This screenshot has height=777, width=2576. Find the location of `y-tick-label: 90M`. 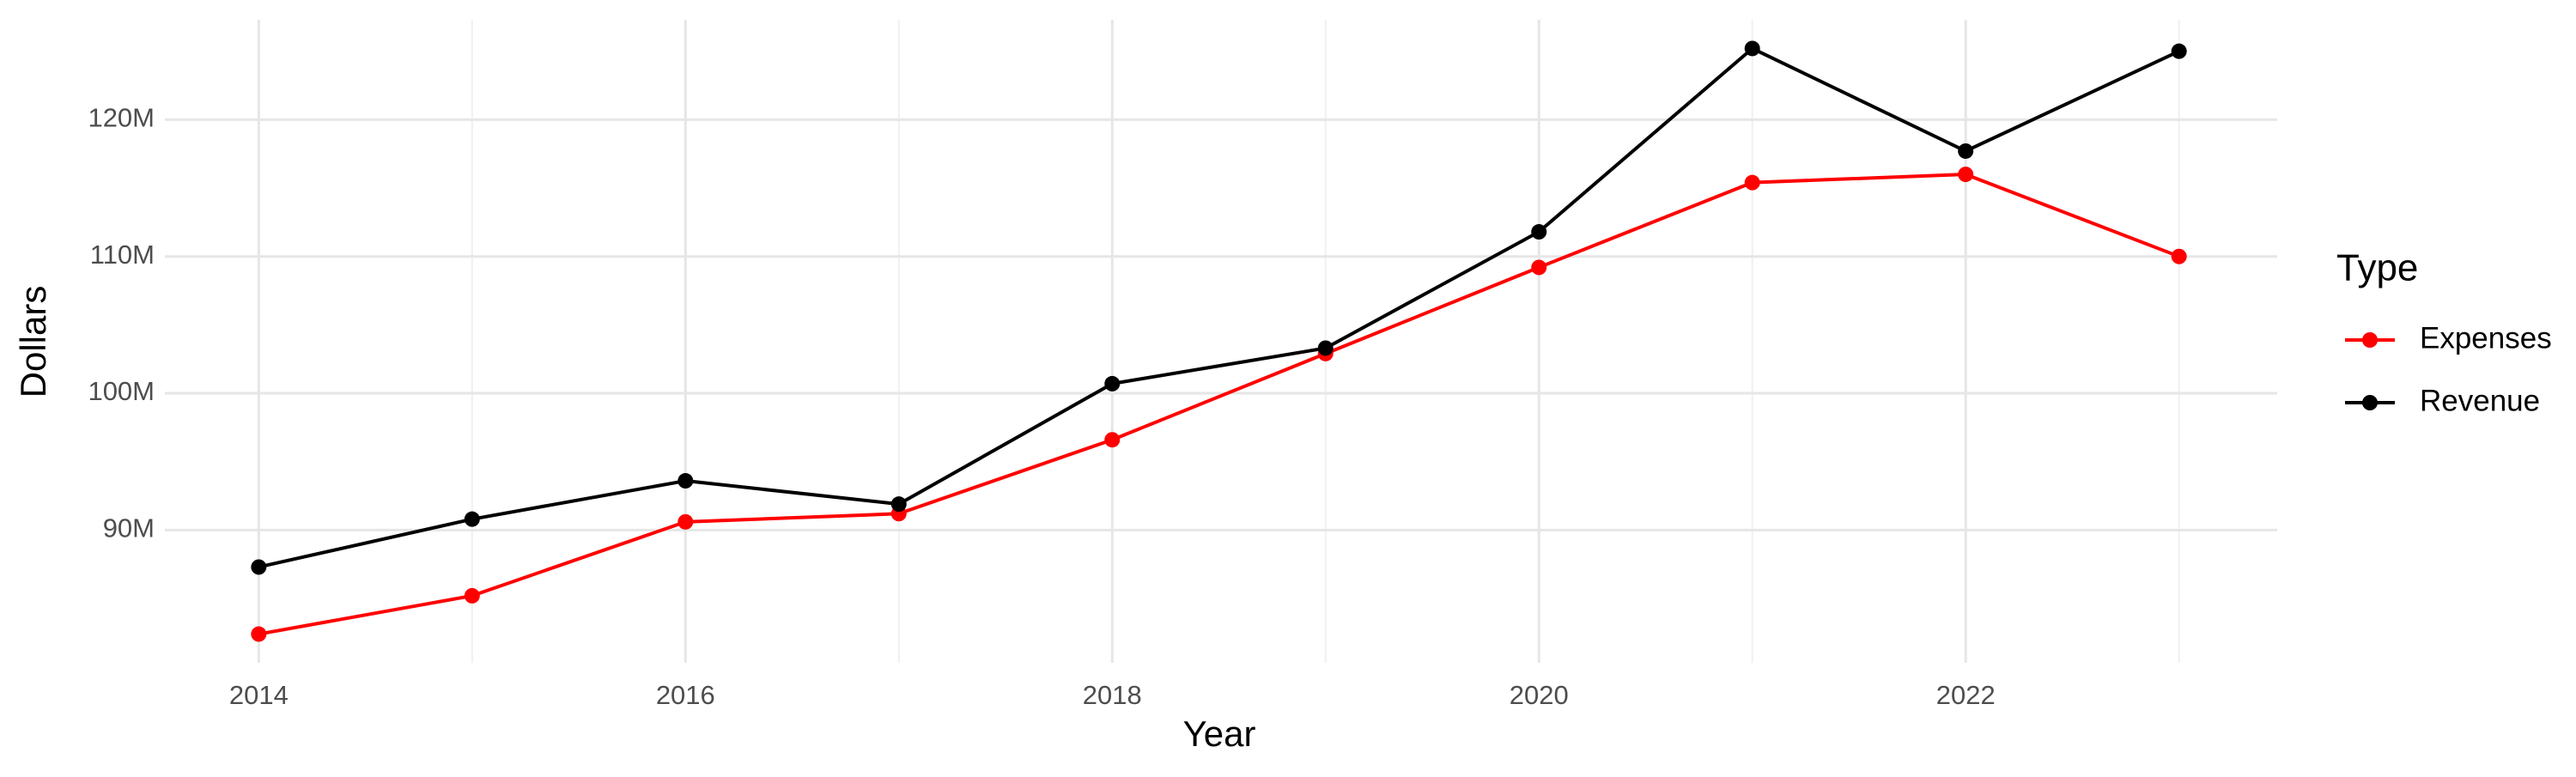

y-tick-label: 90M is located at coordinates (129, 528).